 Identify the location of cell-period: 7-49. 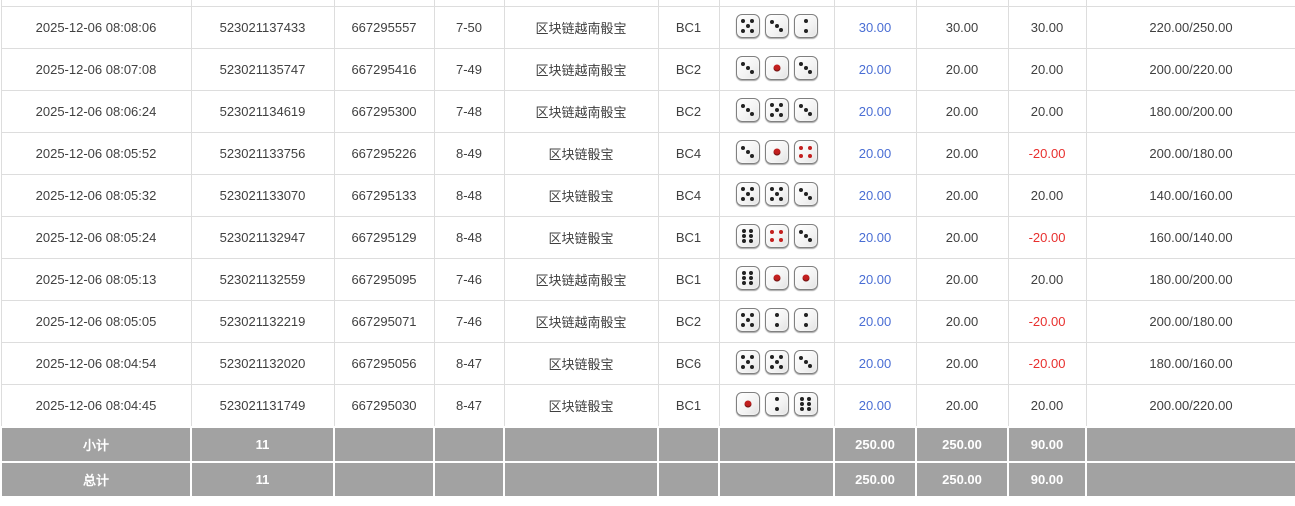
(469, 69).